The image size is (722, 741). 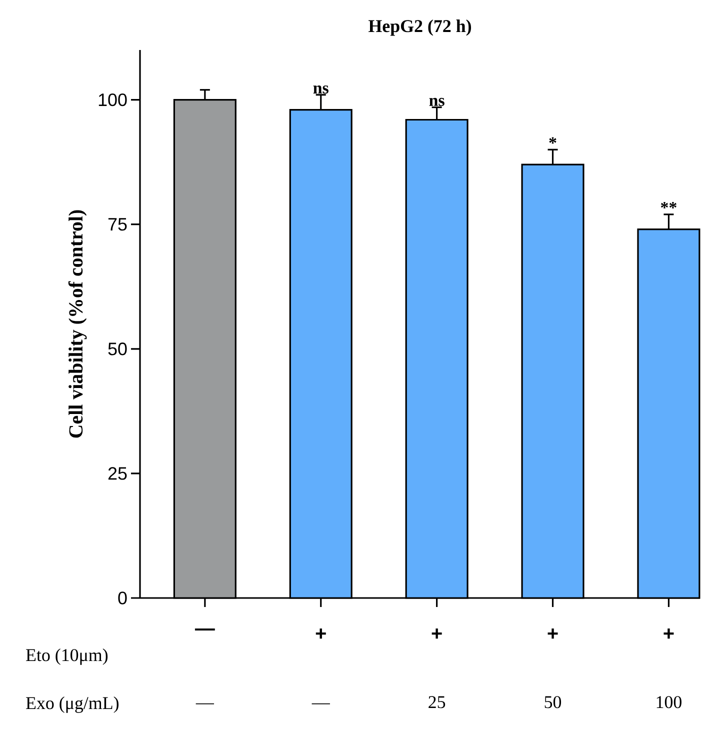 What do you see at coordinates (117, 224) in the screenshot?
I see `y-tick-label: 75` at bounding box center [117, 224].